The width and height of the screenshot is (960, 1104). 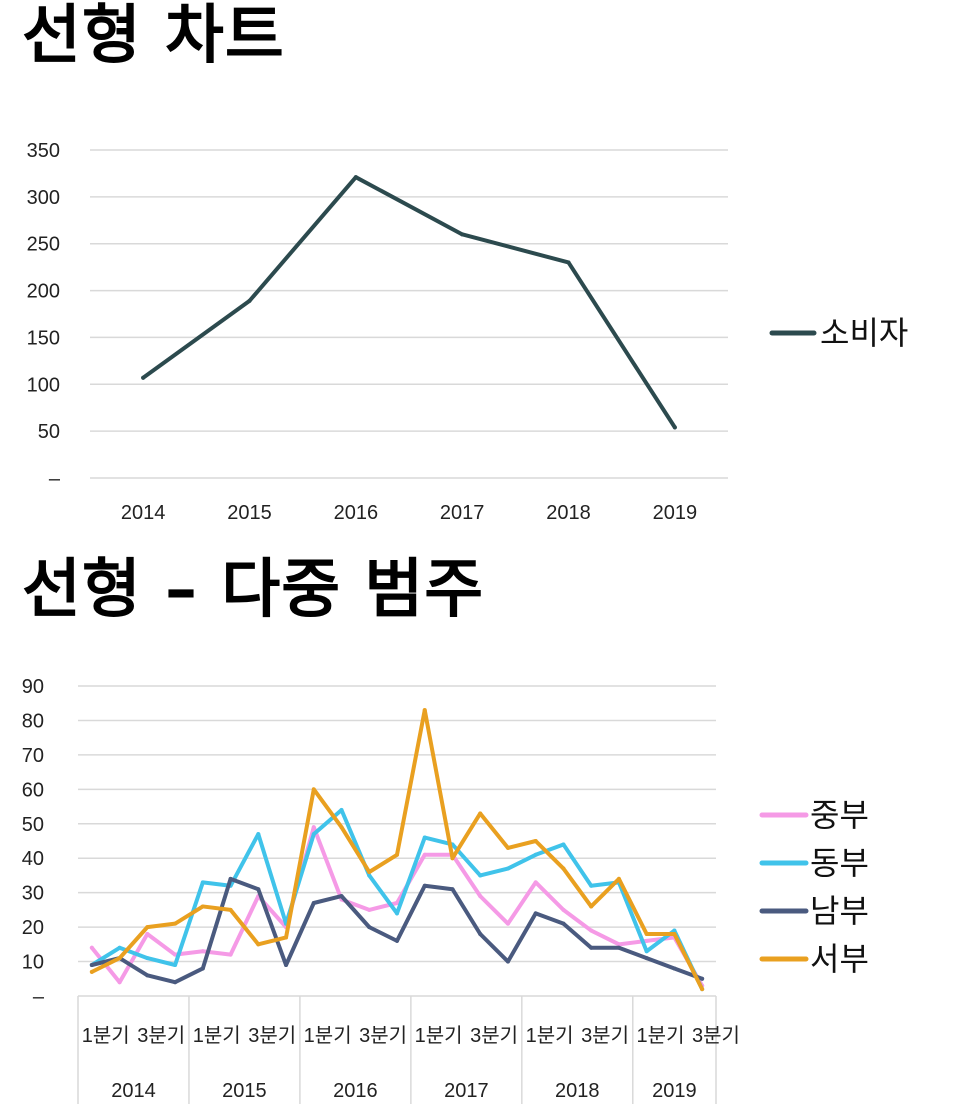 I want to click on y-tick-label: 70, so click(x=33, y=756).